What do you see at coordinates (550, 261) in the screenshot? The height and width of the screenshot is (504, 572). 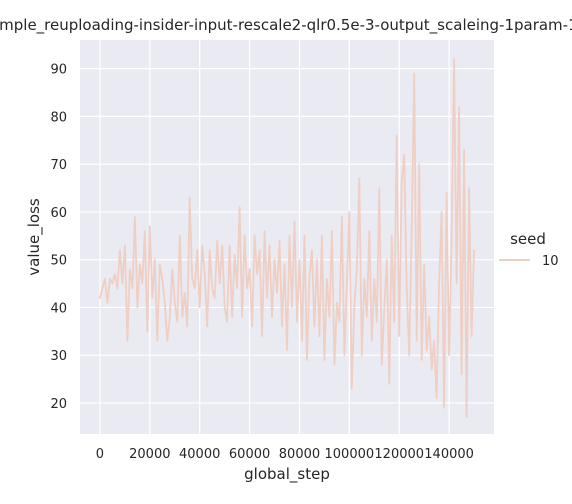 I see `legend-label-10: 10` at bounding box center [550, 261].